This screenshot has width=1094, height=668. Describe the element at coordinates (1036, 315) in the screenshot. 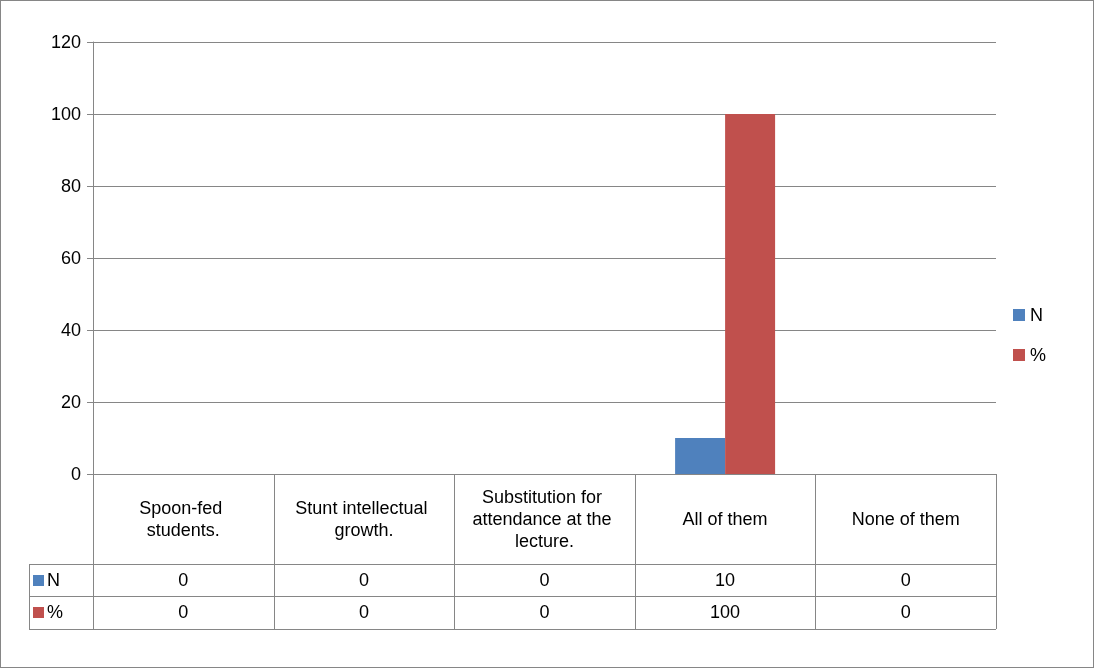

I see `legend-label: N` at that location.